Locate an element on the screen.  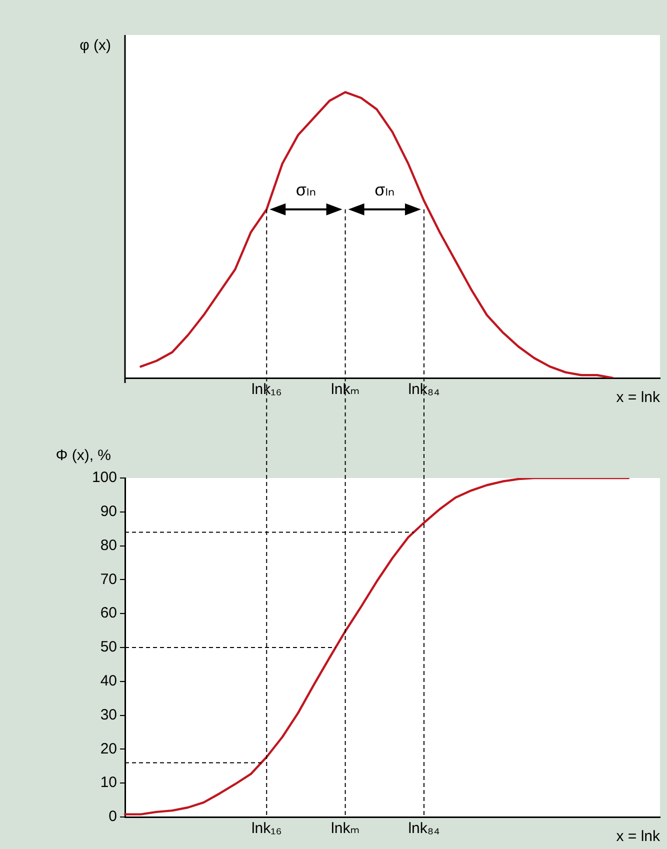
y-tick-label: 50 is located at coordinates (108, 647).